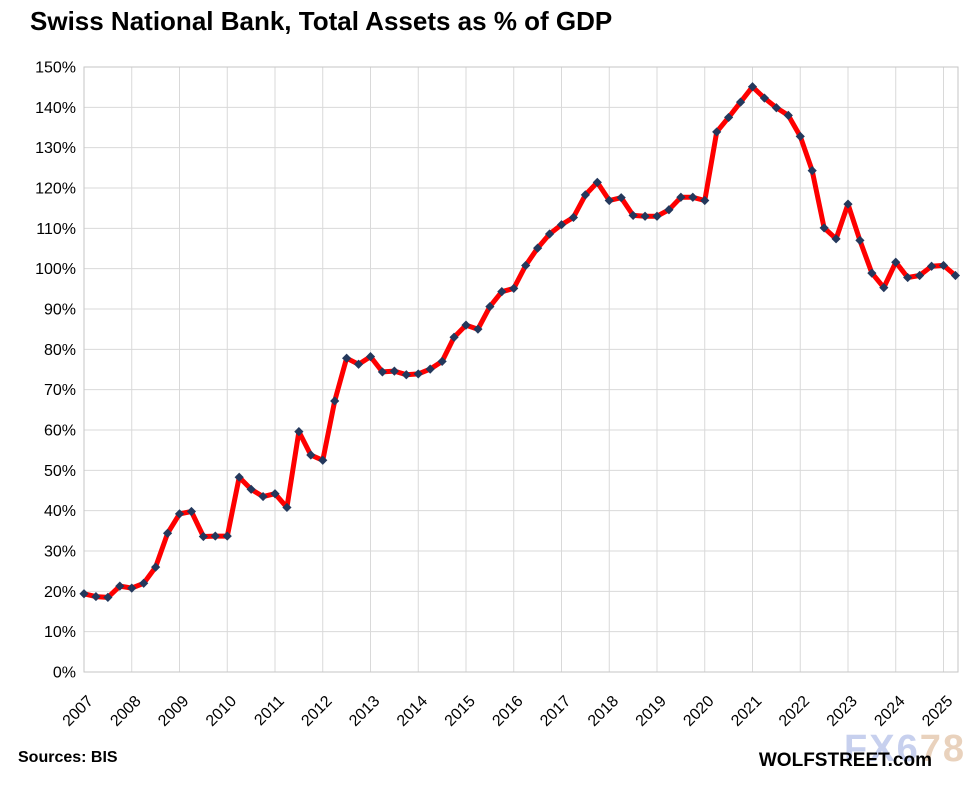 This screenshot has height=785, width=970. Describe the element at coordinates (55, 68) in the screenshot. I see `y-axis-tick-label: 150%` at that location.